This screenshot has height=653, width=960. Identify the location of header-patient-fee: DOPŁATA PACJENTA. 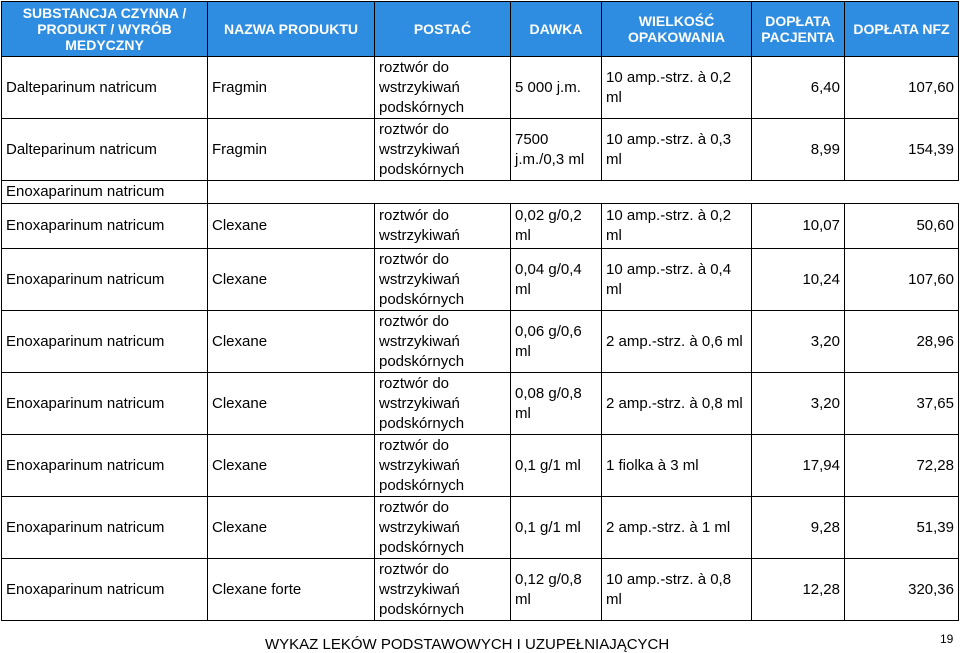
(798, 29).